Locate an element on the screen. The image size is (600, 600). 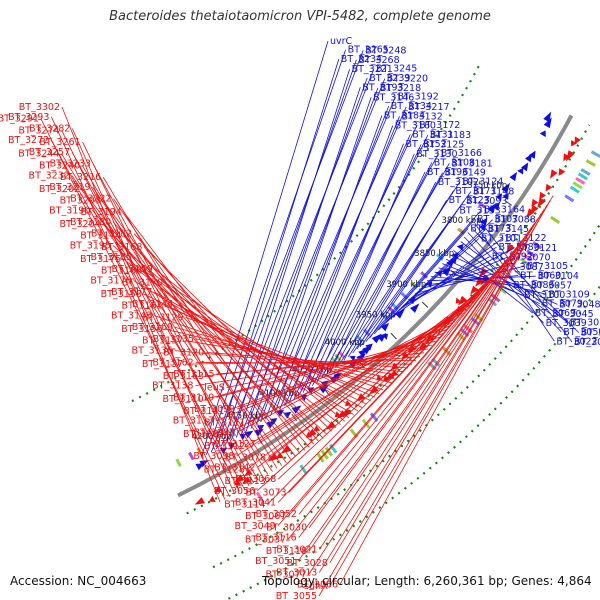
reverse-gene-label-62: BT_3128 is located at coordinates (224, 469).